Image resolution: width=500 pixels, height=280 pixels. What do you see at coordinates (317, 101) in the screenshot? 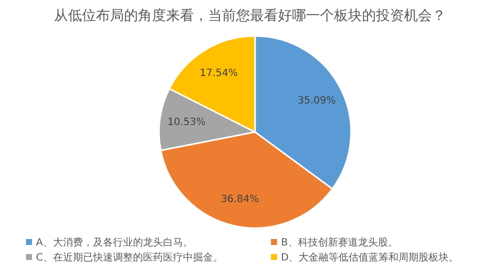
I see `data-label: 35.09%` at bounding box center [317, 101].